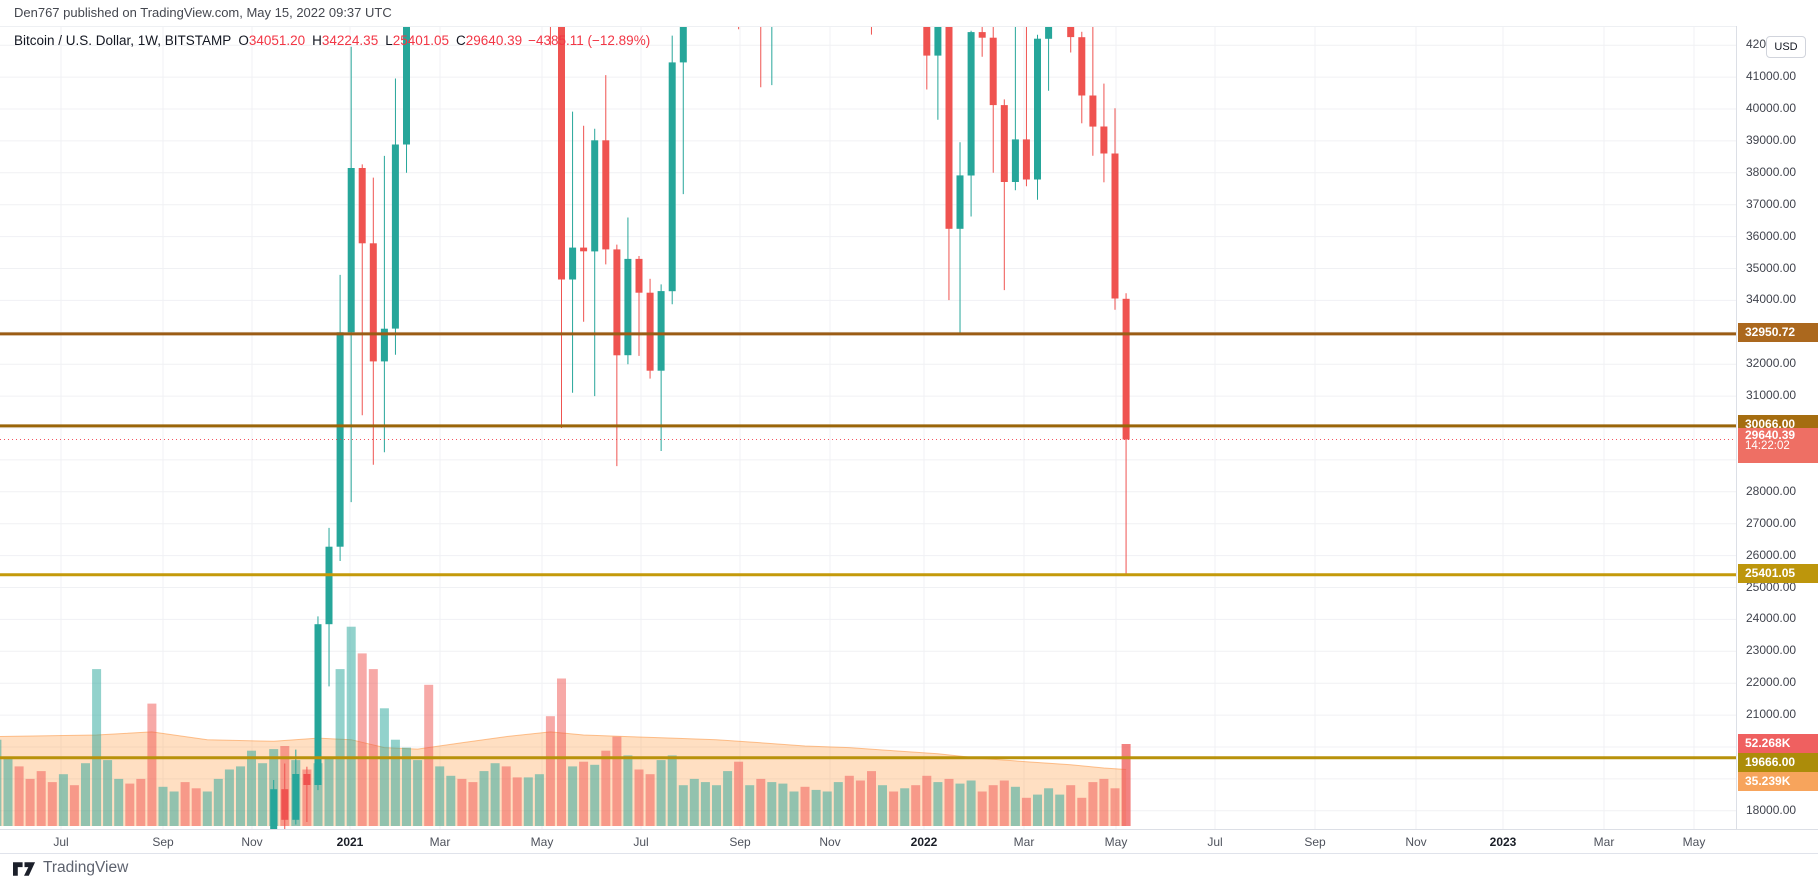 The height and width of the screenshot is (889, 1818). Describe the element at coordinates (24, 868) in the screenshot. I see `tradingview-logo-icon` at that location.